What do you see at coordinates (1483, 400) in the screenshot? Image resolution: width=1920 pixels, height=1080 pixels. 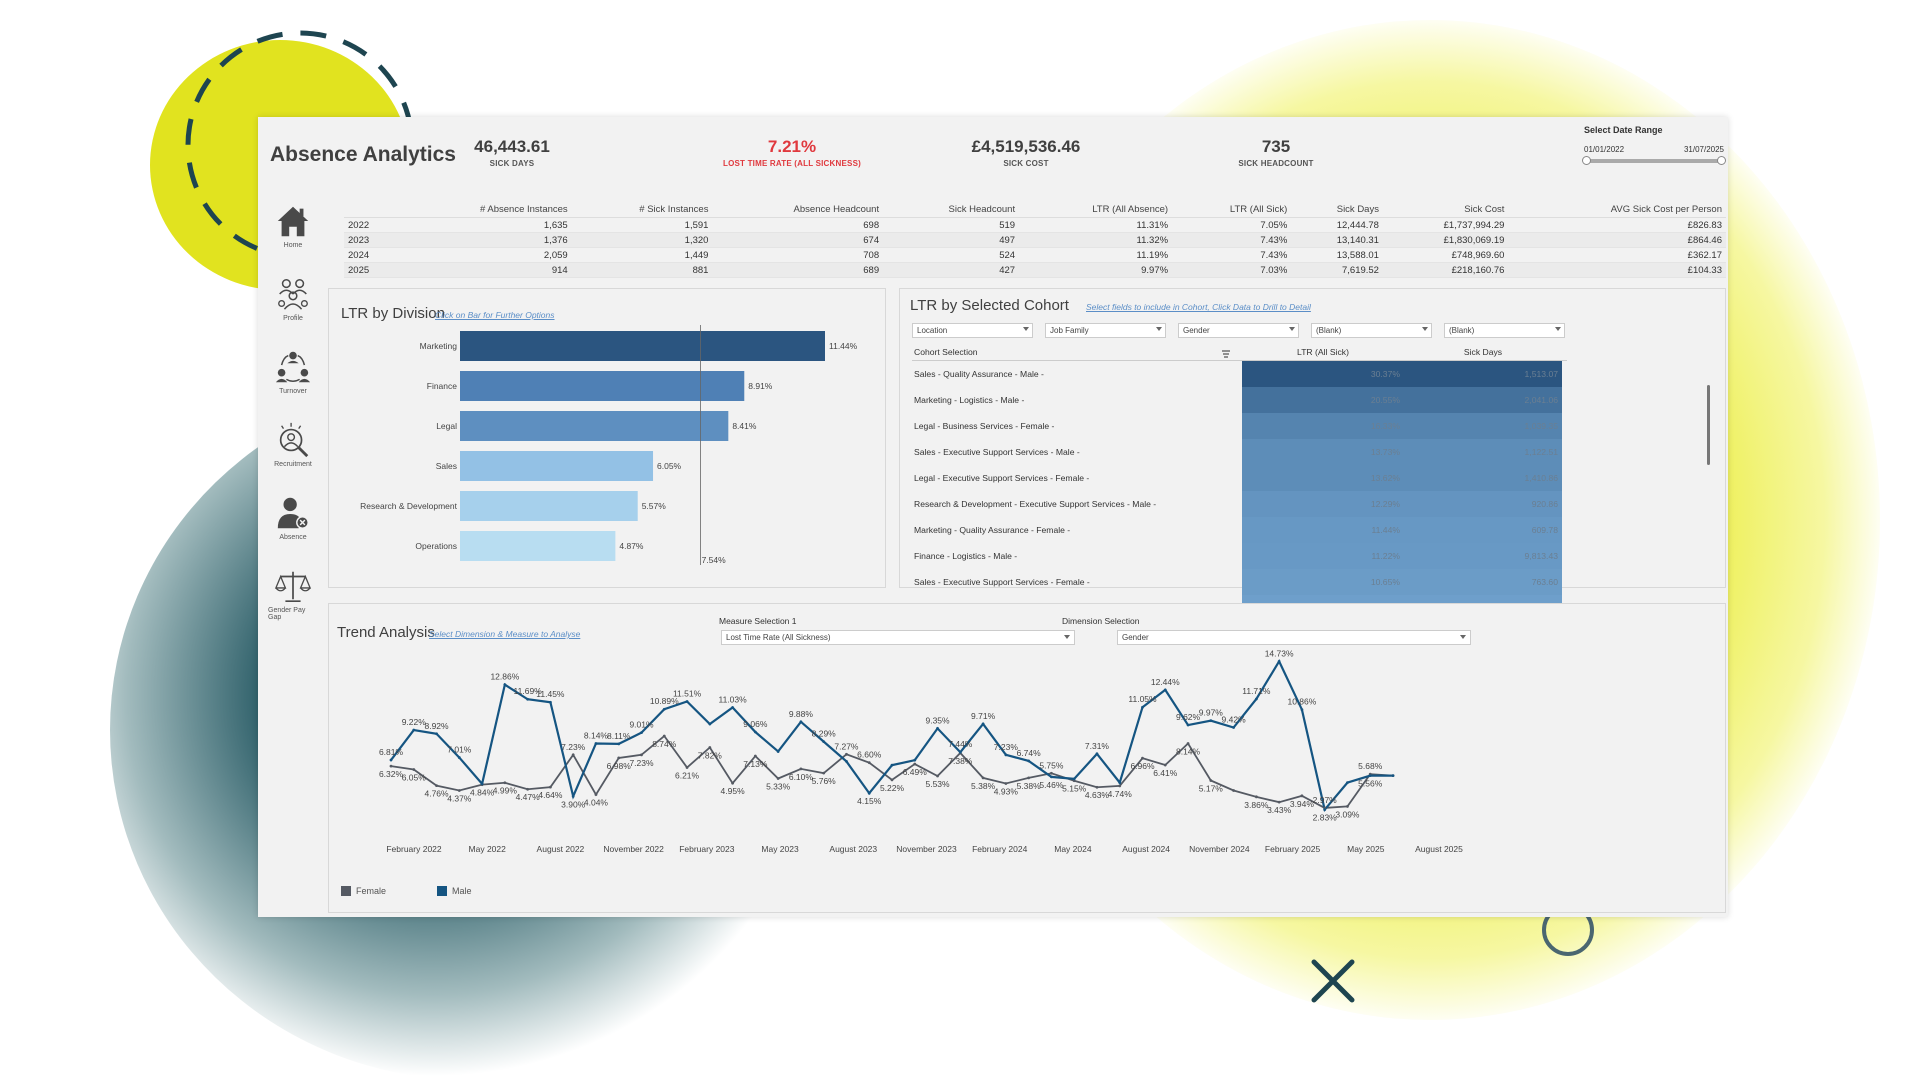 I see `cohort-sick-days-cell: 2,041.06` at bounding box center [1483, 400].